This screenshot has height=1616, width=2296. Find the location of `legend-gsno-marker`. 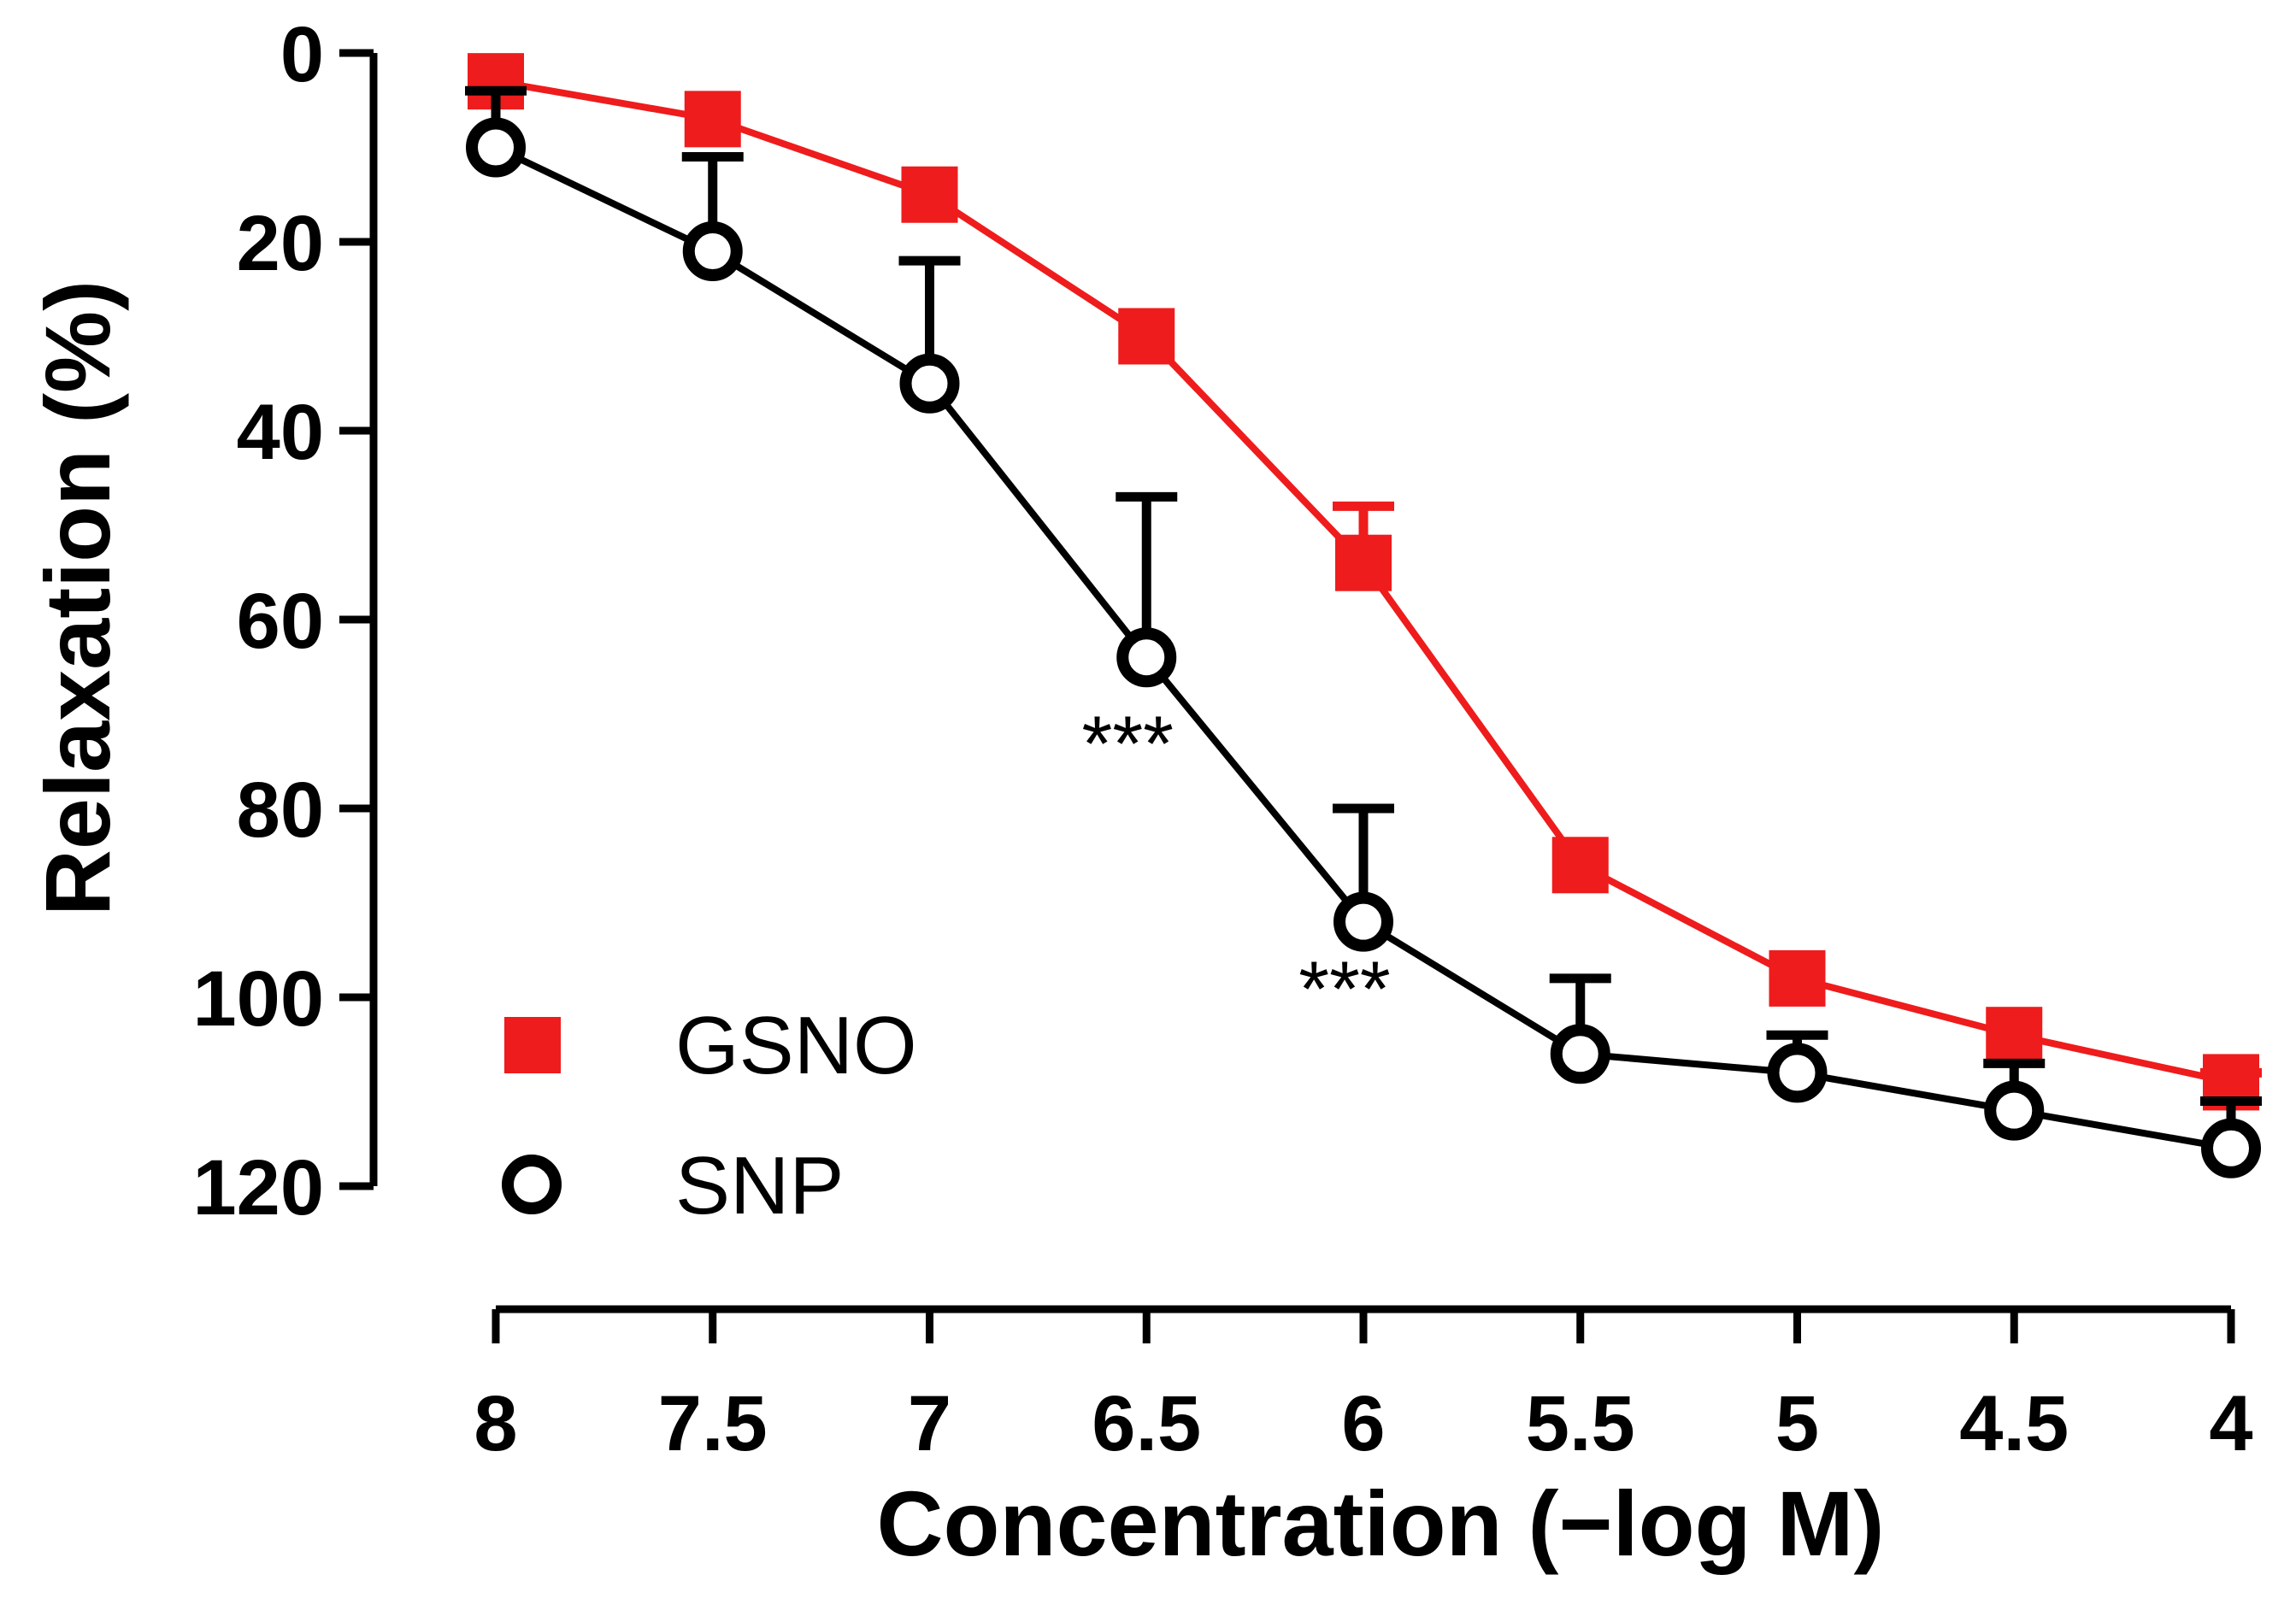

legend-gsno-marker is located at coordinates (532, 1045).